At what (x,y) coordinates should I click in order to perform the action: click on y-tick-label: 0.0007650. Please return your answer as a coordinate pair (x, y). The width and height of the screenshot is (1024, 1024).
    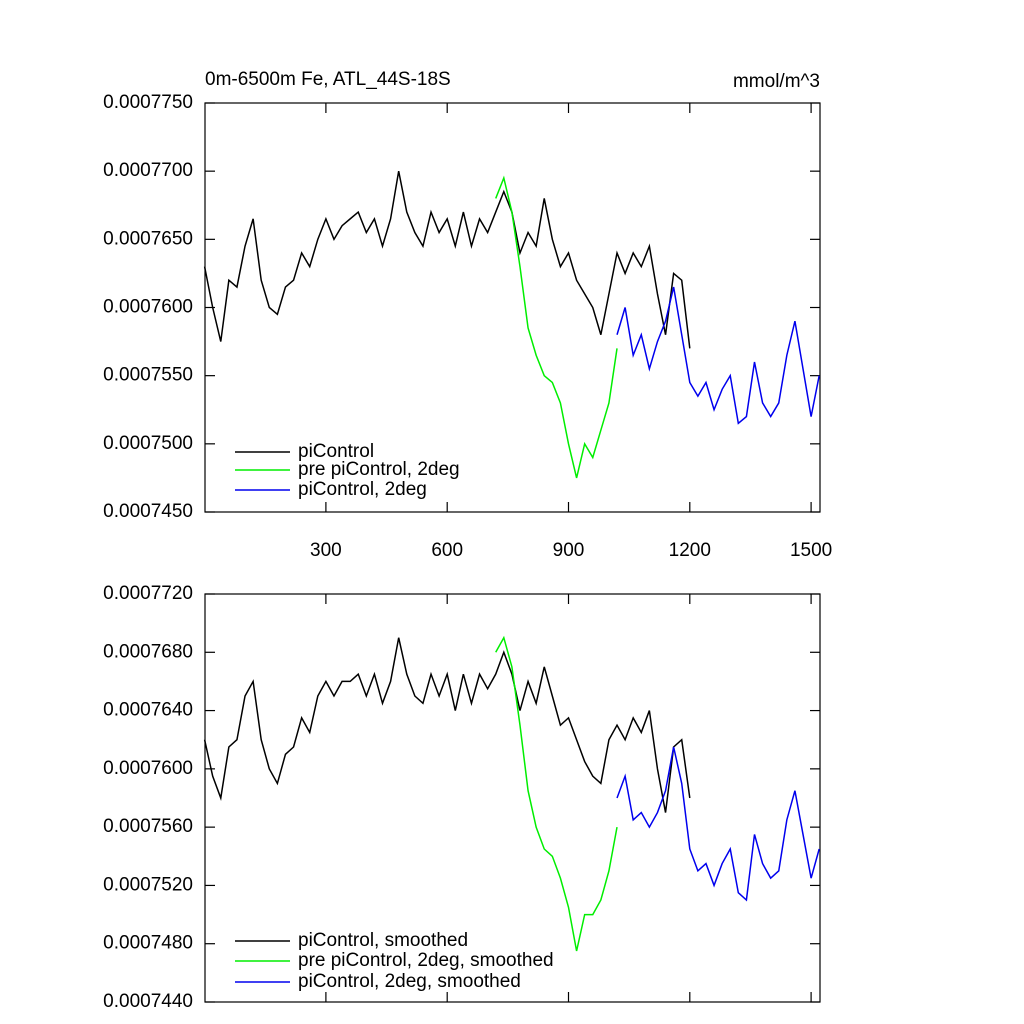
    Looking at the image, I should click on (148, 238).